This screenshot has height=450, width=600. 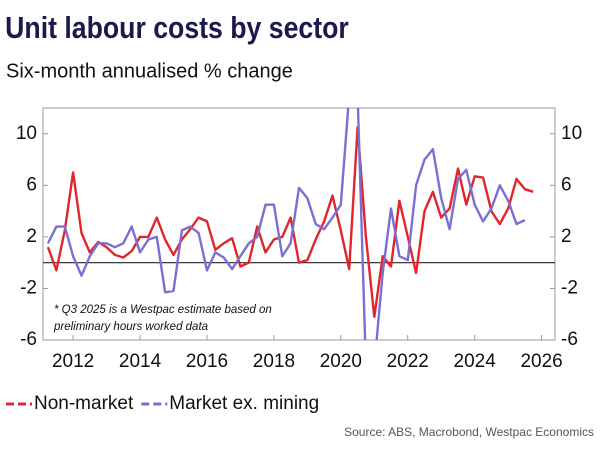 What do you see at coordinates (475, 361) in the screenshot?
I see `x-tick-label: 2024` at bounding box center [475, 361].